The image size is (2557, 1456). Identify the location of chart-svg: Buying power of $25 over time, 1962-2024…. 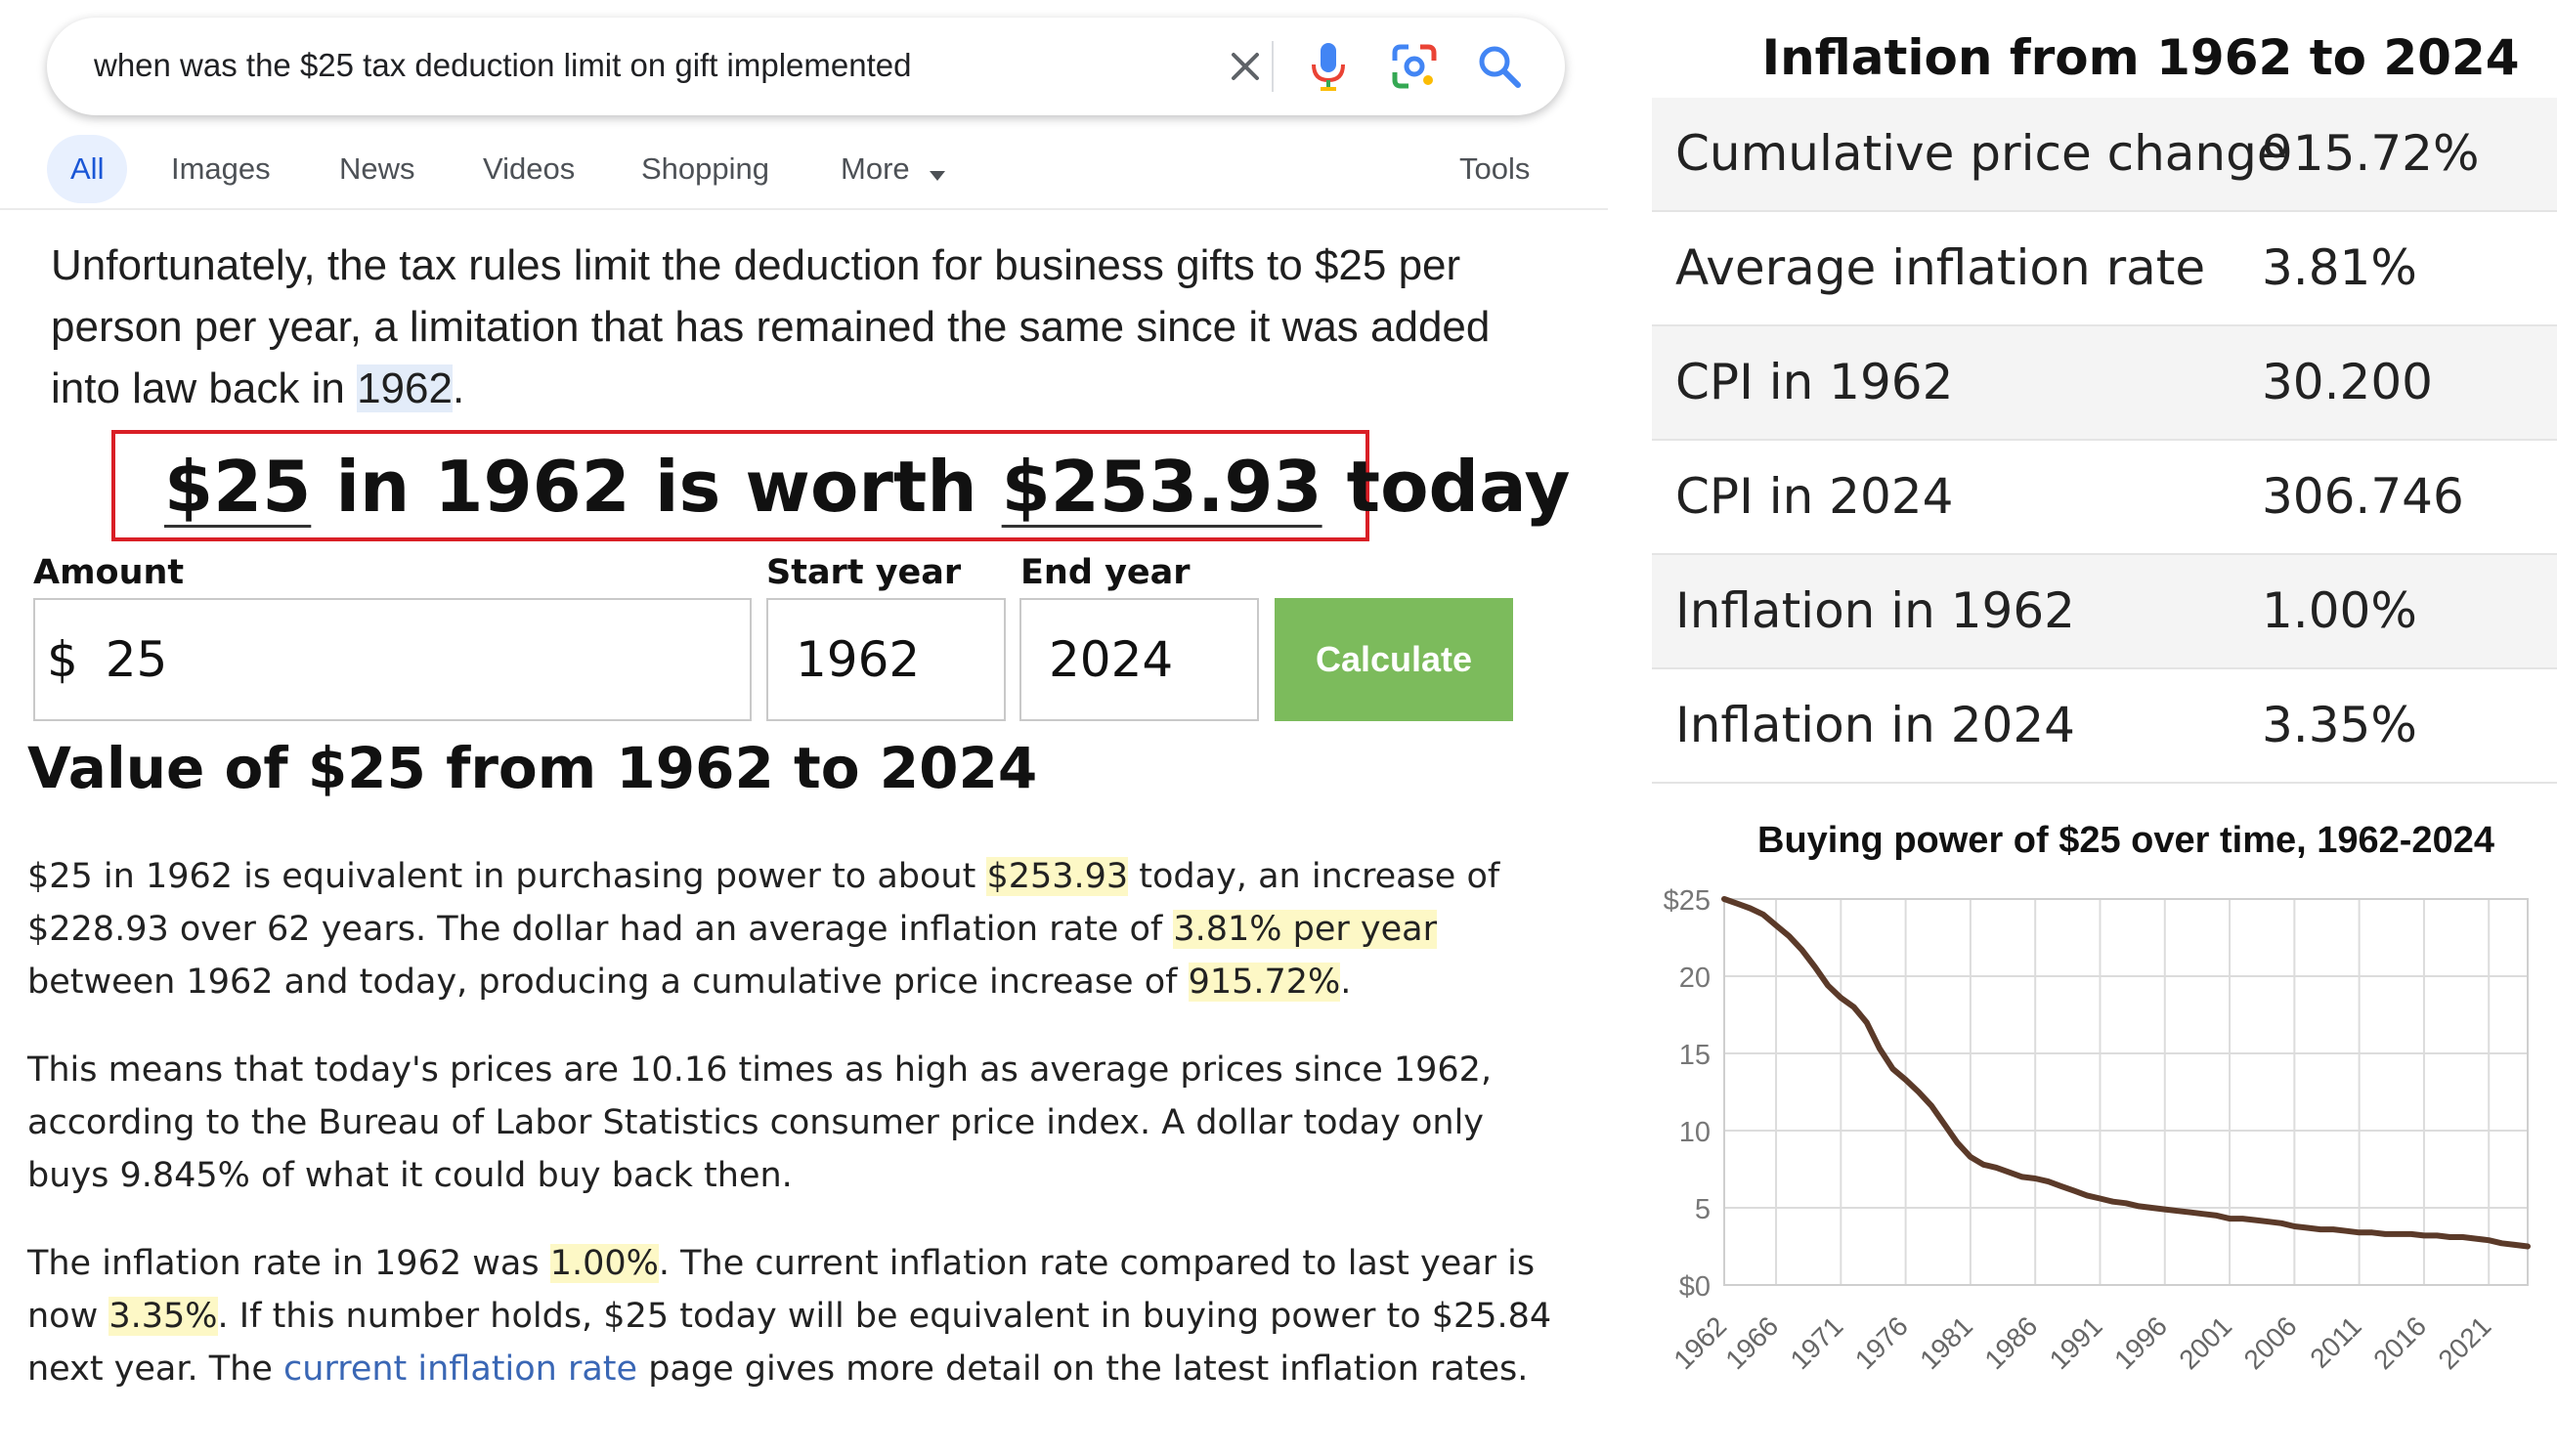
(2097, 1097).